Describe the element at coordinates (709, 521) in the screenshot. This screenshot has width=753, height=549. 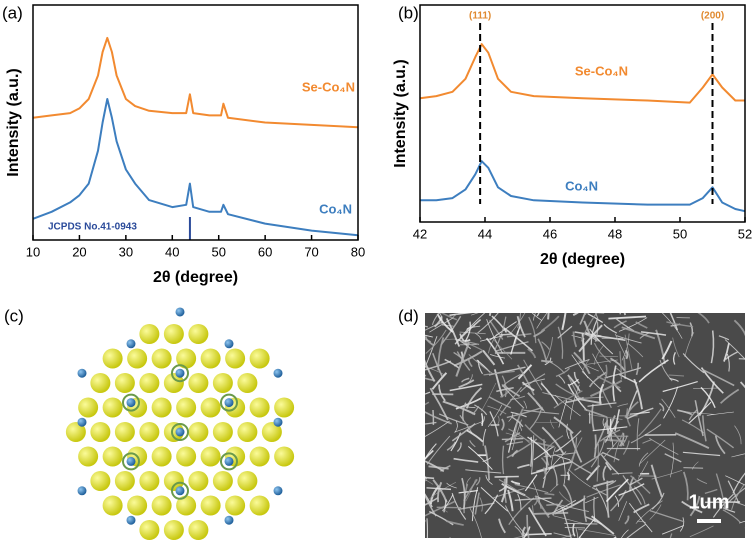
I see `scale-bar` at that location.